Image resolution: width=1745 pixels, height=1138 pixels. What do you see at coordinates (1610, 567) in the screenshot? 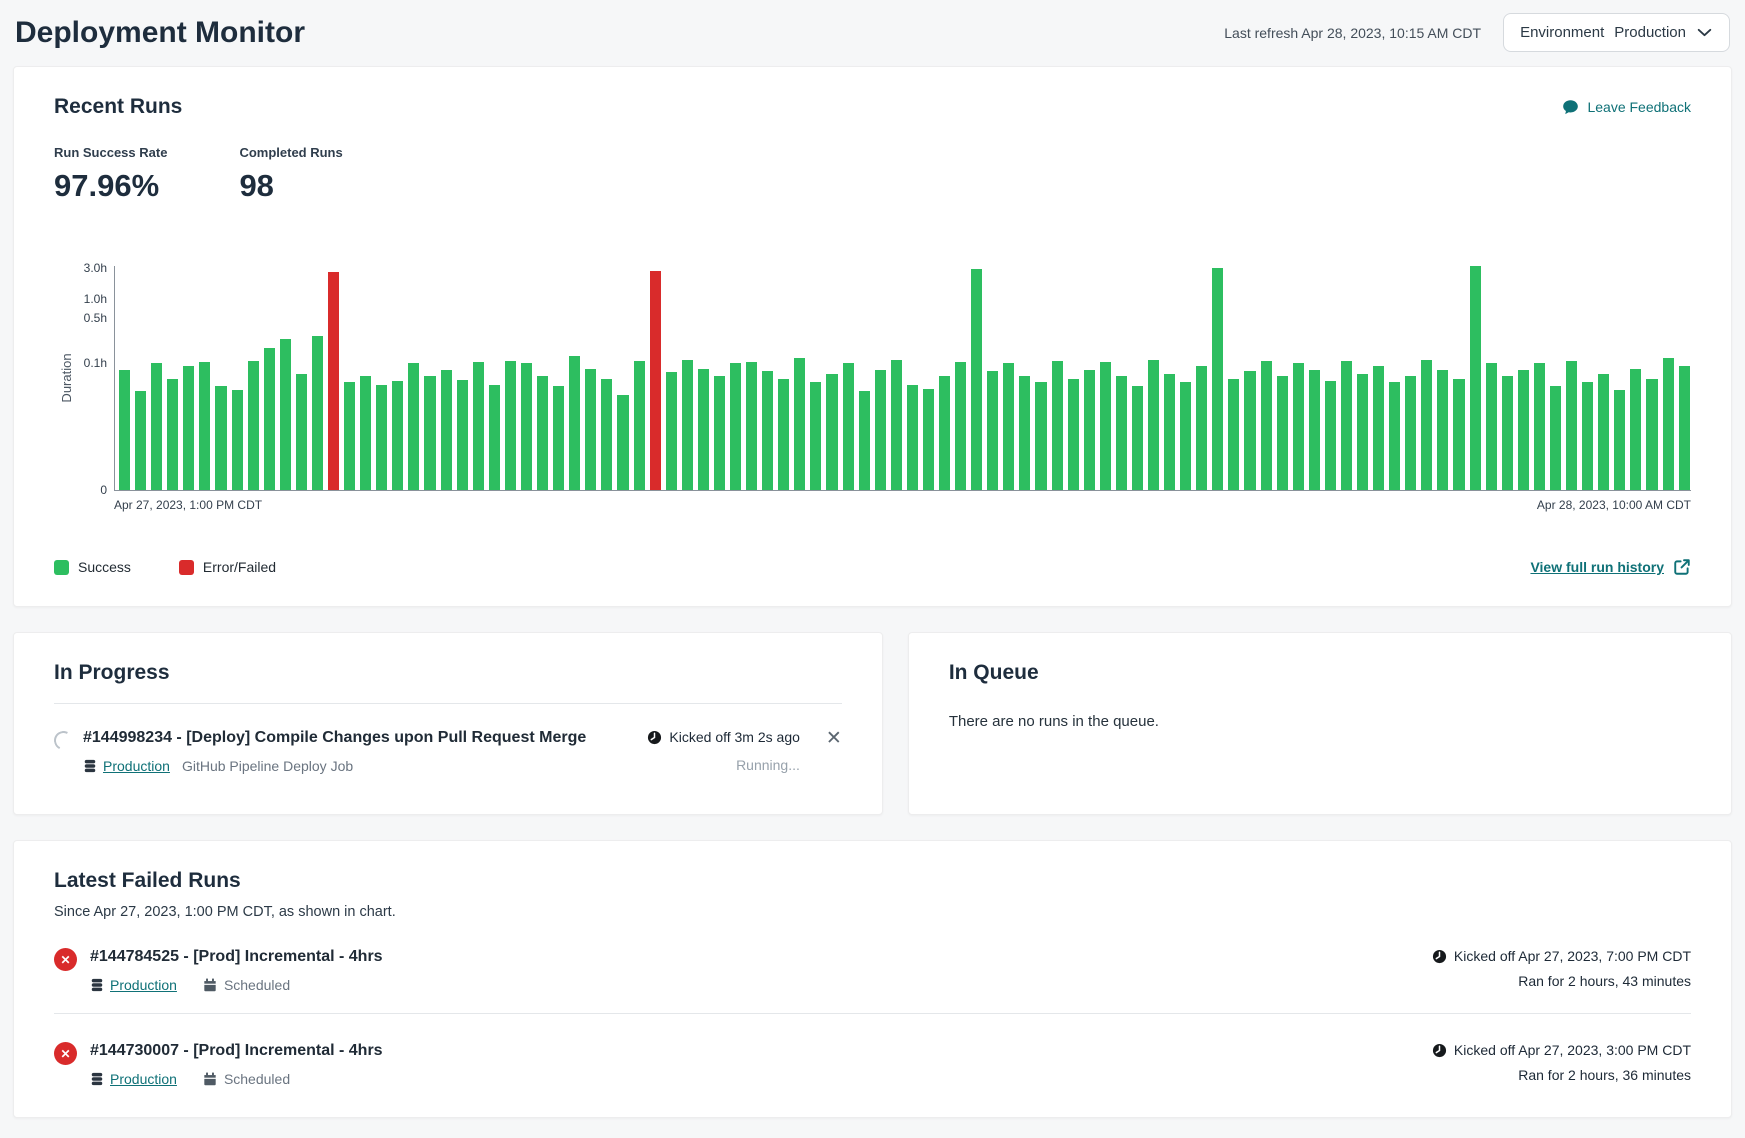
I see `view-full-run-history-link: View full run history` at bounding box center [1610, 567].